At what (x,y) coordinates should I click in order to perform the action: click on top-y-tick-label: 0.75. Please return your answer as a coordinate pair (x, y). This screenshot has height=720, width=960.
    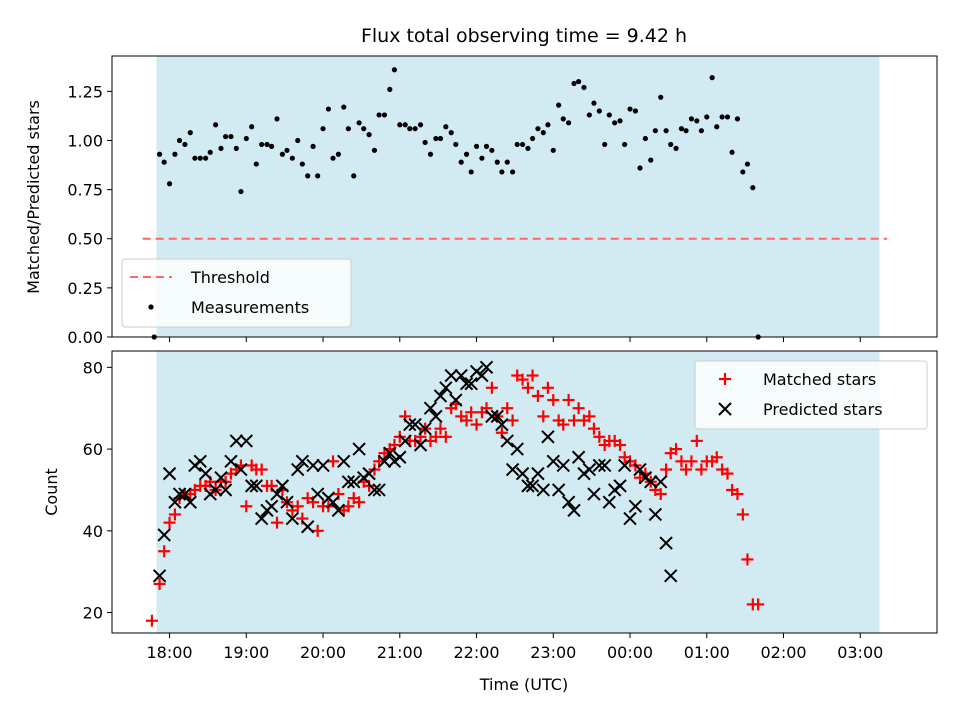
    Looking at the image, I should click on (85, 190).